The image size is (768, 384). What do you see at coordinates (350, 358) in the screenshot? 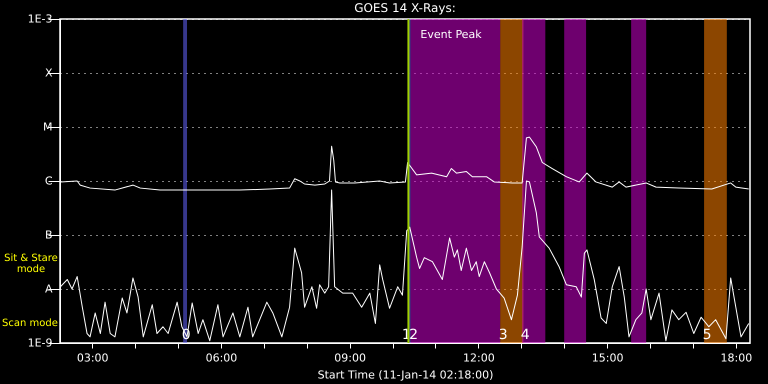
I see `x-tick-label: 09:00` at bounding box center [350, 358].